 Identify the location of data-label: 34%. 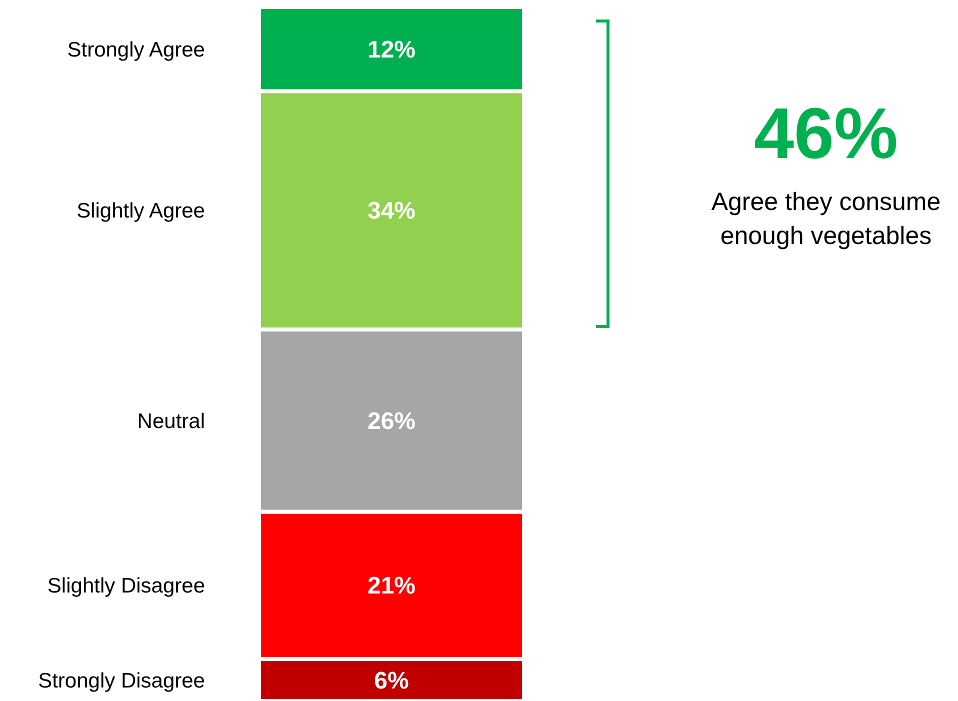
(391, 211).